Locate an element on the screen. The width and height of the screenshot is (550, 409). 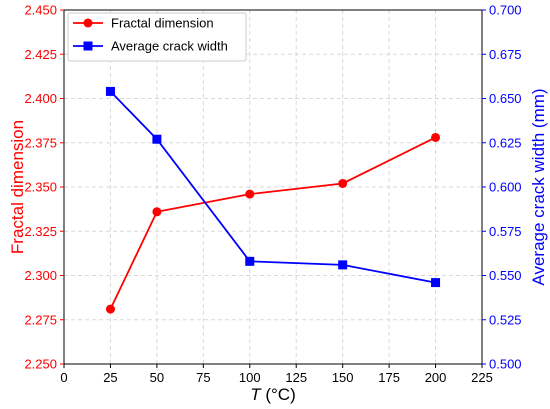
left-y-tick-label: 2.450 is located at coordinates (40, 10).